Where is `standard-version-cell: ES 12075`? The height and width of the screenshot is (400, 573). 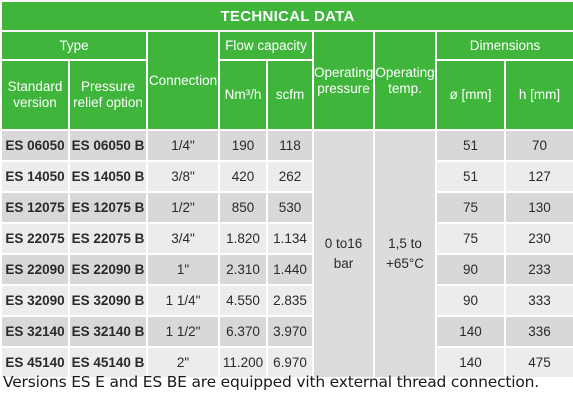 standard-version-cell: ES 12075 is located at coordinates (35, 207).